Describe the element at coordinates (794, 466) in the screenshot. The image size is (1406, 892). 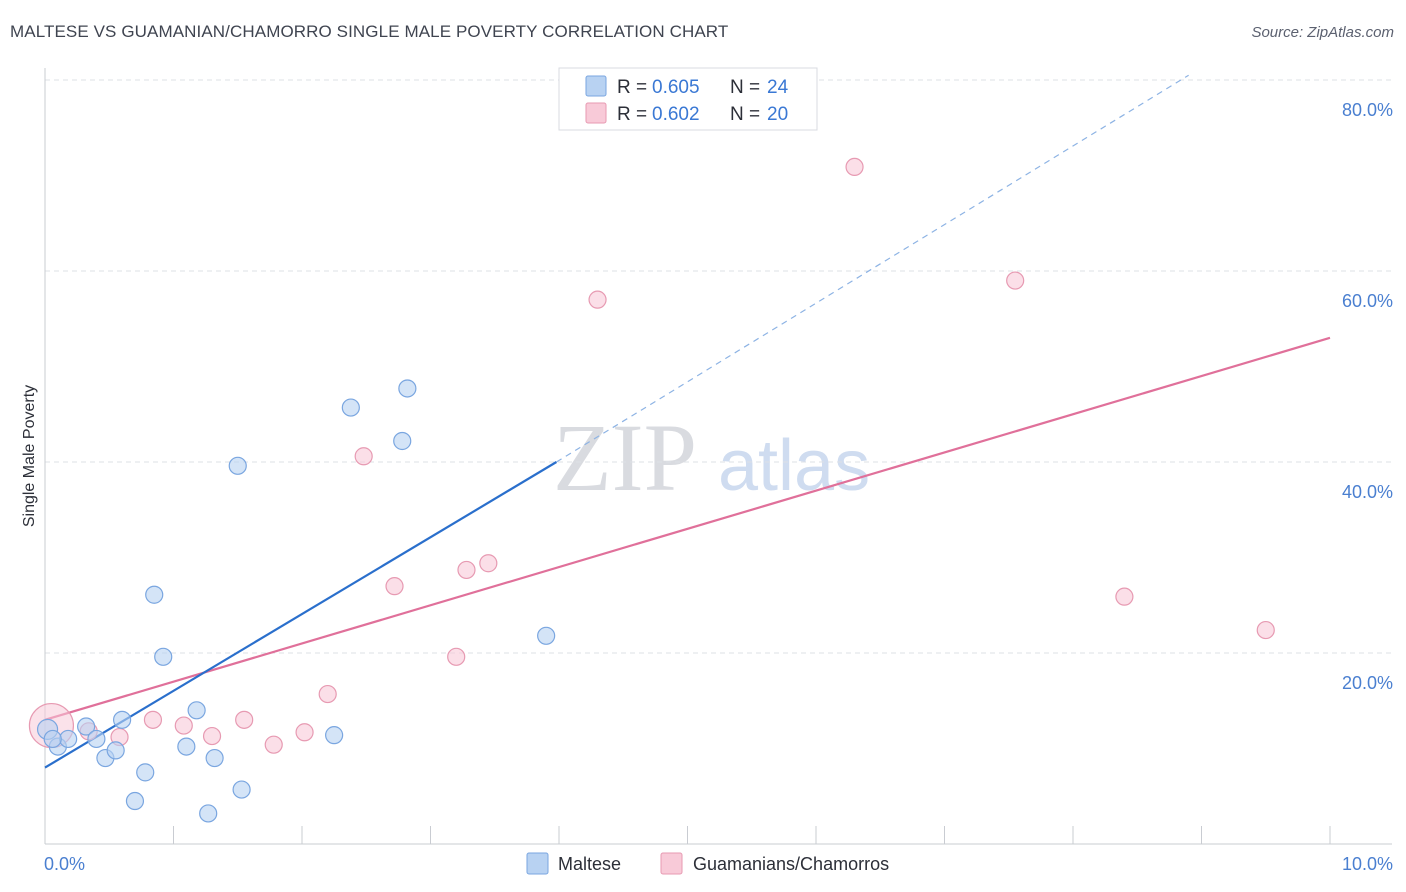
I see `watermark-atlas: atlas` at that location.